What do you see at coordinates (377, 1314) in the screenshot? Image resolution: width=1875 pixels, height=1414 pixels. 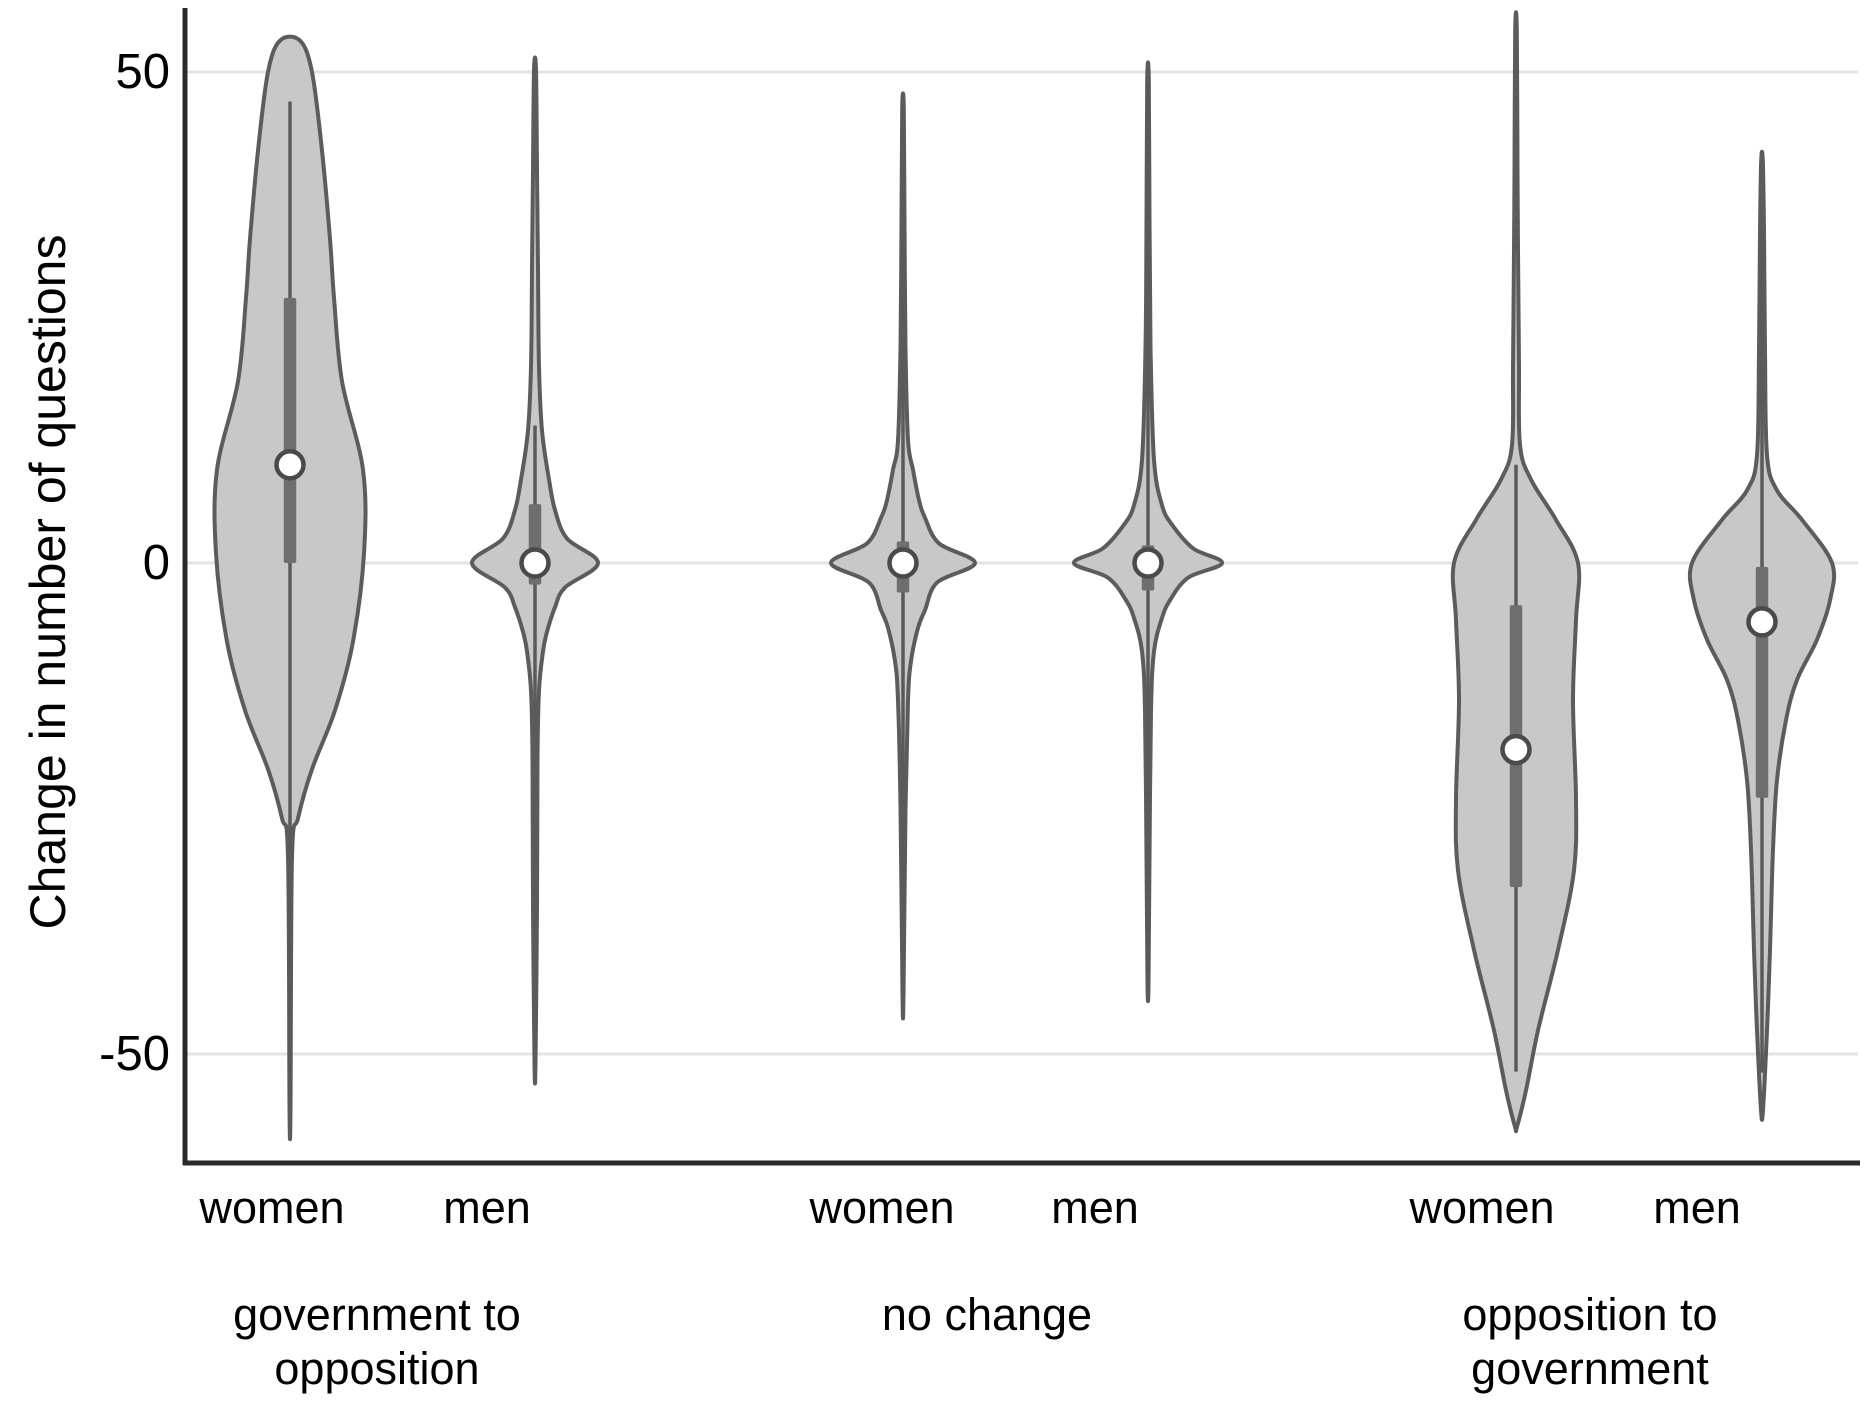 I see `group-label-line1: government to` at bounding box center [377, 1314].